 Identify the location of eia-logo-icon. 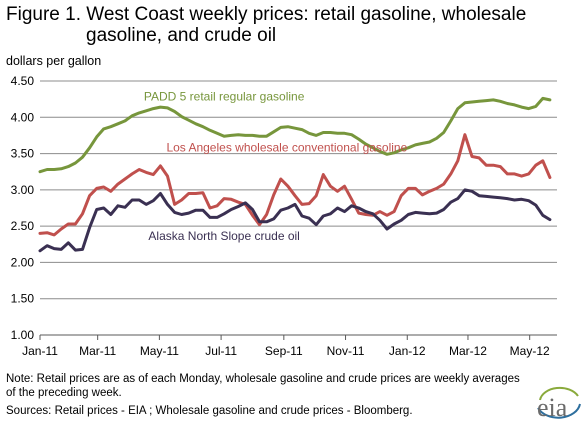
(559, 402).